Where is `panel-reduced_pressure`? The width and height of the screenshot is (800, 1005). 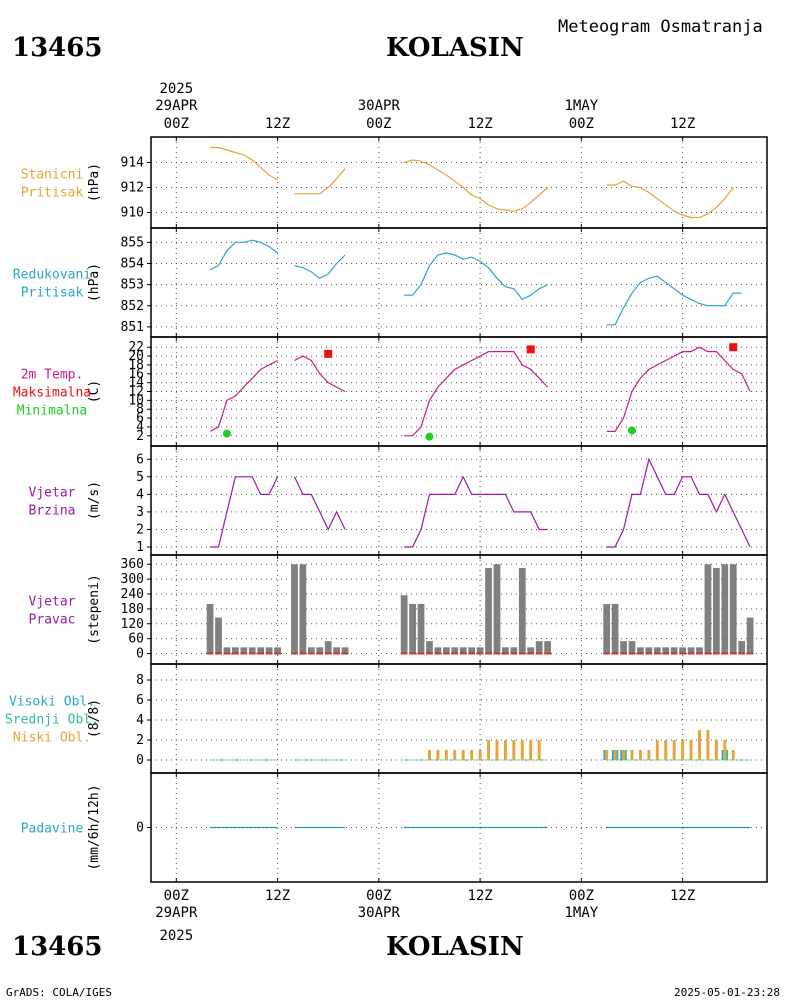 panel-reduced_pressure is located at coordinates (457, 282).